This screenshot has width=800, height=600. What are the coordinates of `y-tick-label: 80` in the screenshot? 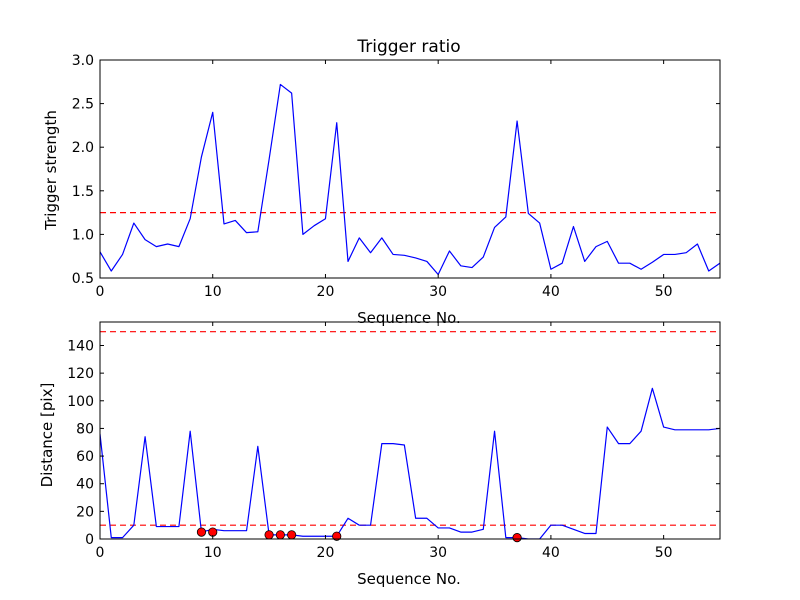 It's located at (85, 429).